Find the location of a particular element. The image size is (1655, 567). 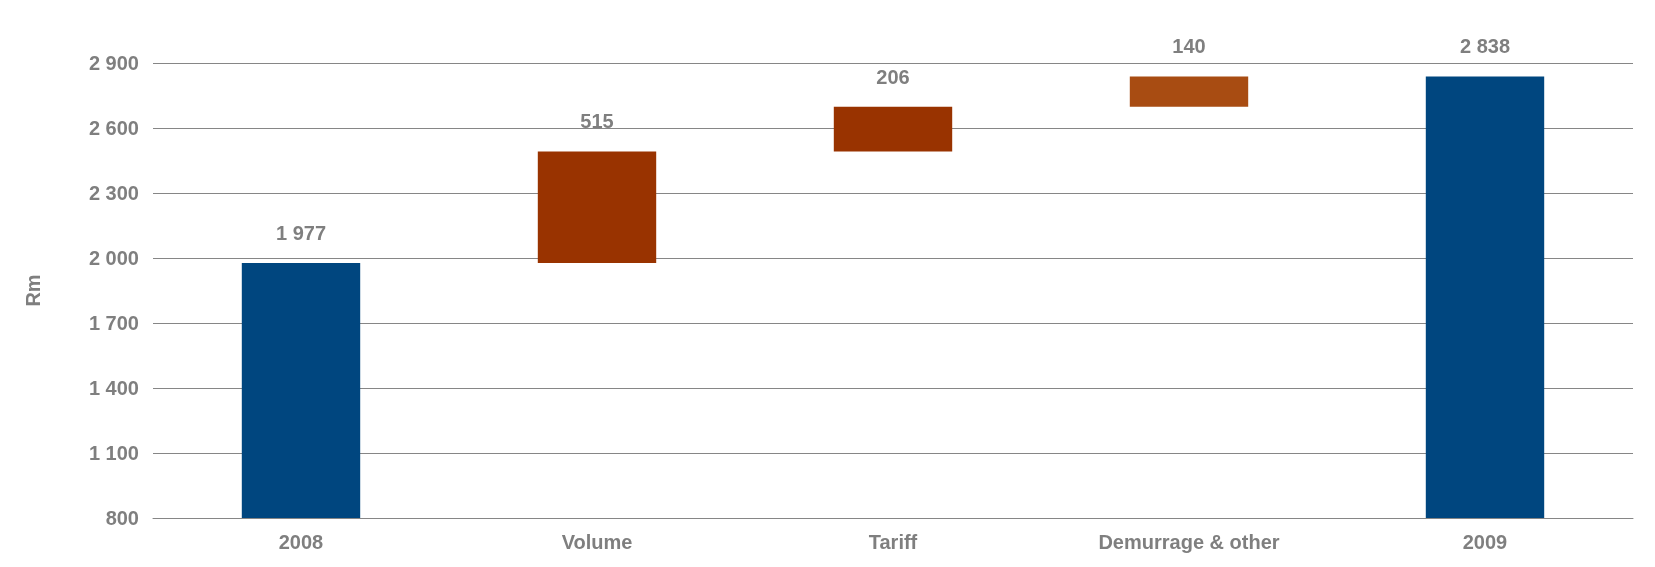

data-label: 1 977 is located at coordinates (301, 232).